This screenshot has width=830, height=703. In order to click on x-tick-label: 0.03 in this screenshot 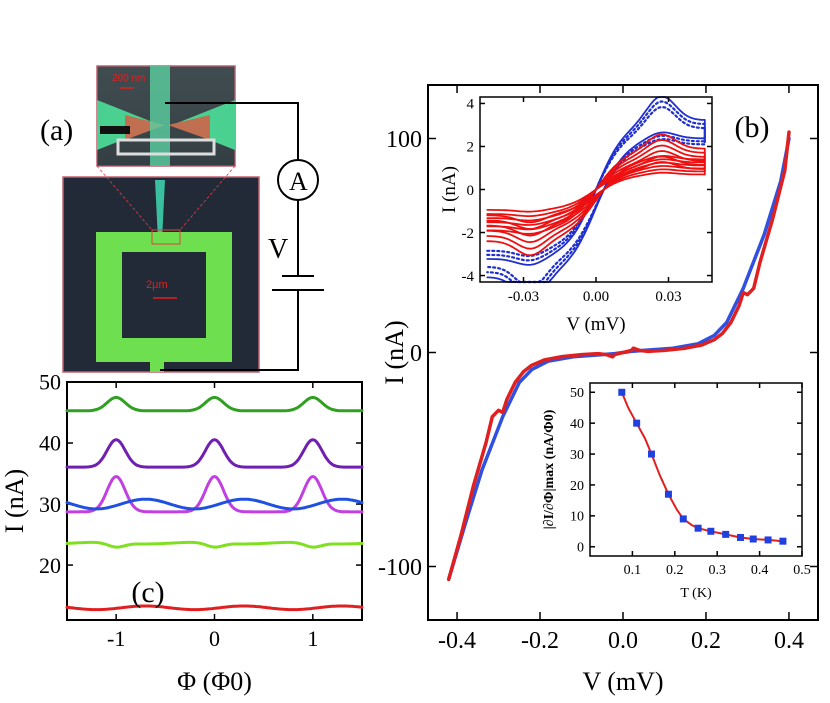, I will do `click(668, 297)`.